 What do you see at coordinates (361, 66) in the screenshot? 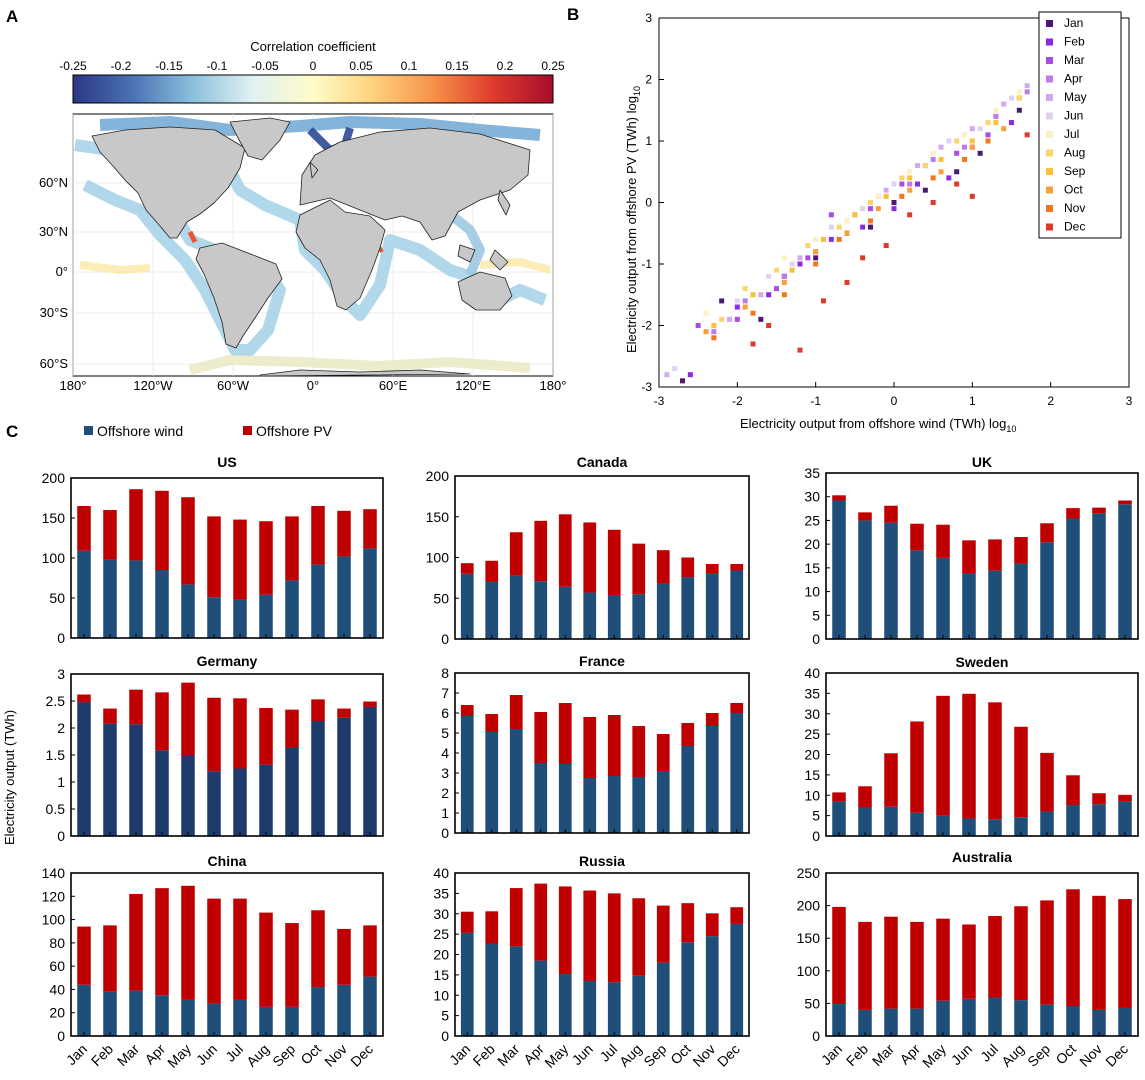
I see `colorbar-tick-label: 0.05` at bounding box center [361, 66].